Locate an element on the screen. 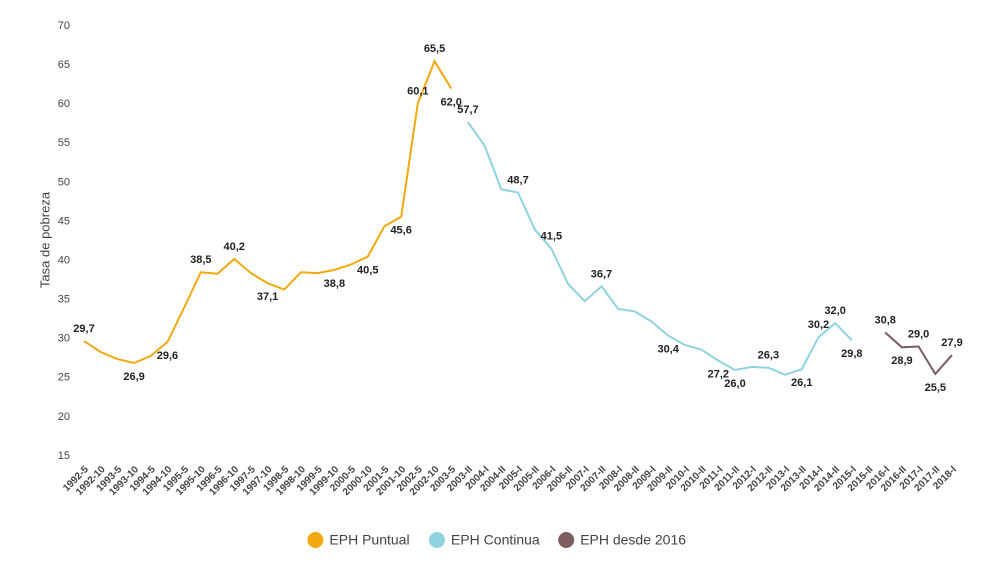  data-label: 40,2 is located at coordinates (234, 247).